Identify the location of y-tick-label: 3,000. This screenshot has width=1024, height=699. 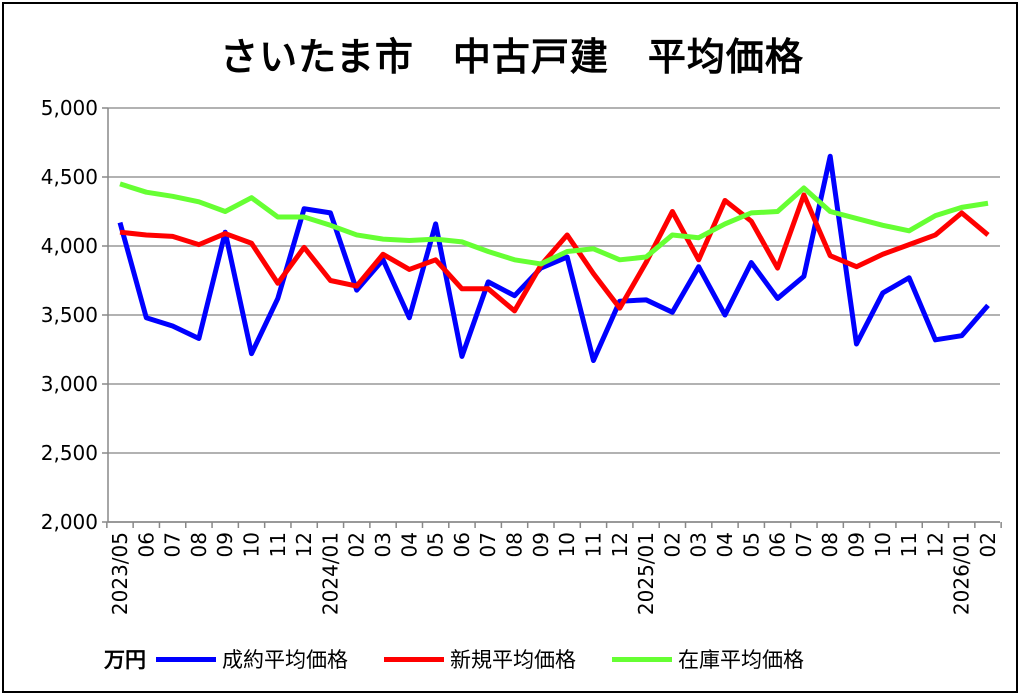
(69, 384).